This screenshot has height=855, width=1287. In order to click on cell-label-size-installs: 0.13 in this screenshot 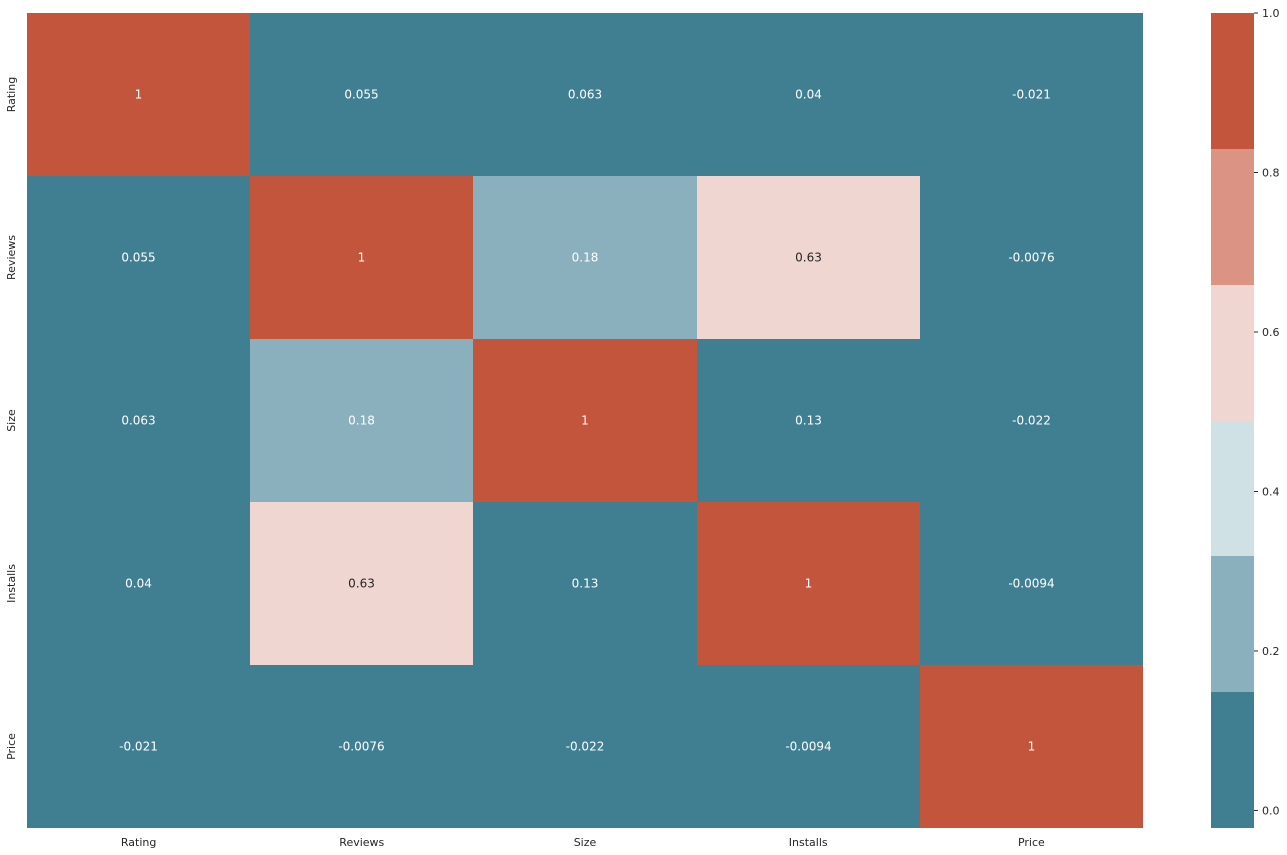, I will do `click(808, 421)`.